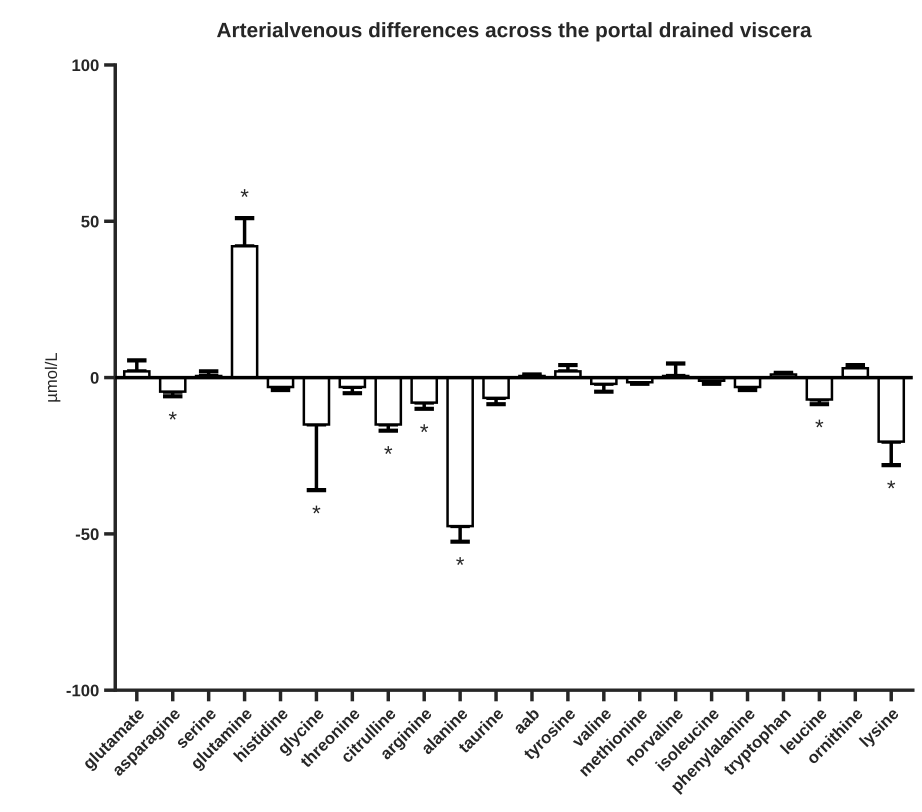 This screenshot has width=922, height=812. What do you see at coordinates (514, 32) in the screenshot?
I see `chart-title: Arterialvenous differences across the portal drained viscera` at bounding box center [514, 32].